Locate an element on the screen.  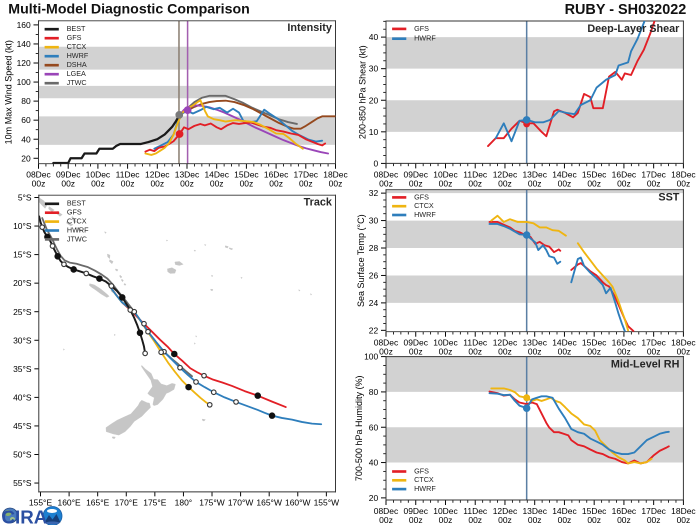
svg-text: 25°S is located at coordinates (22, 312).